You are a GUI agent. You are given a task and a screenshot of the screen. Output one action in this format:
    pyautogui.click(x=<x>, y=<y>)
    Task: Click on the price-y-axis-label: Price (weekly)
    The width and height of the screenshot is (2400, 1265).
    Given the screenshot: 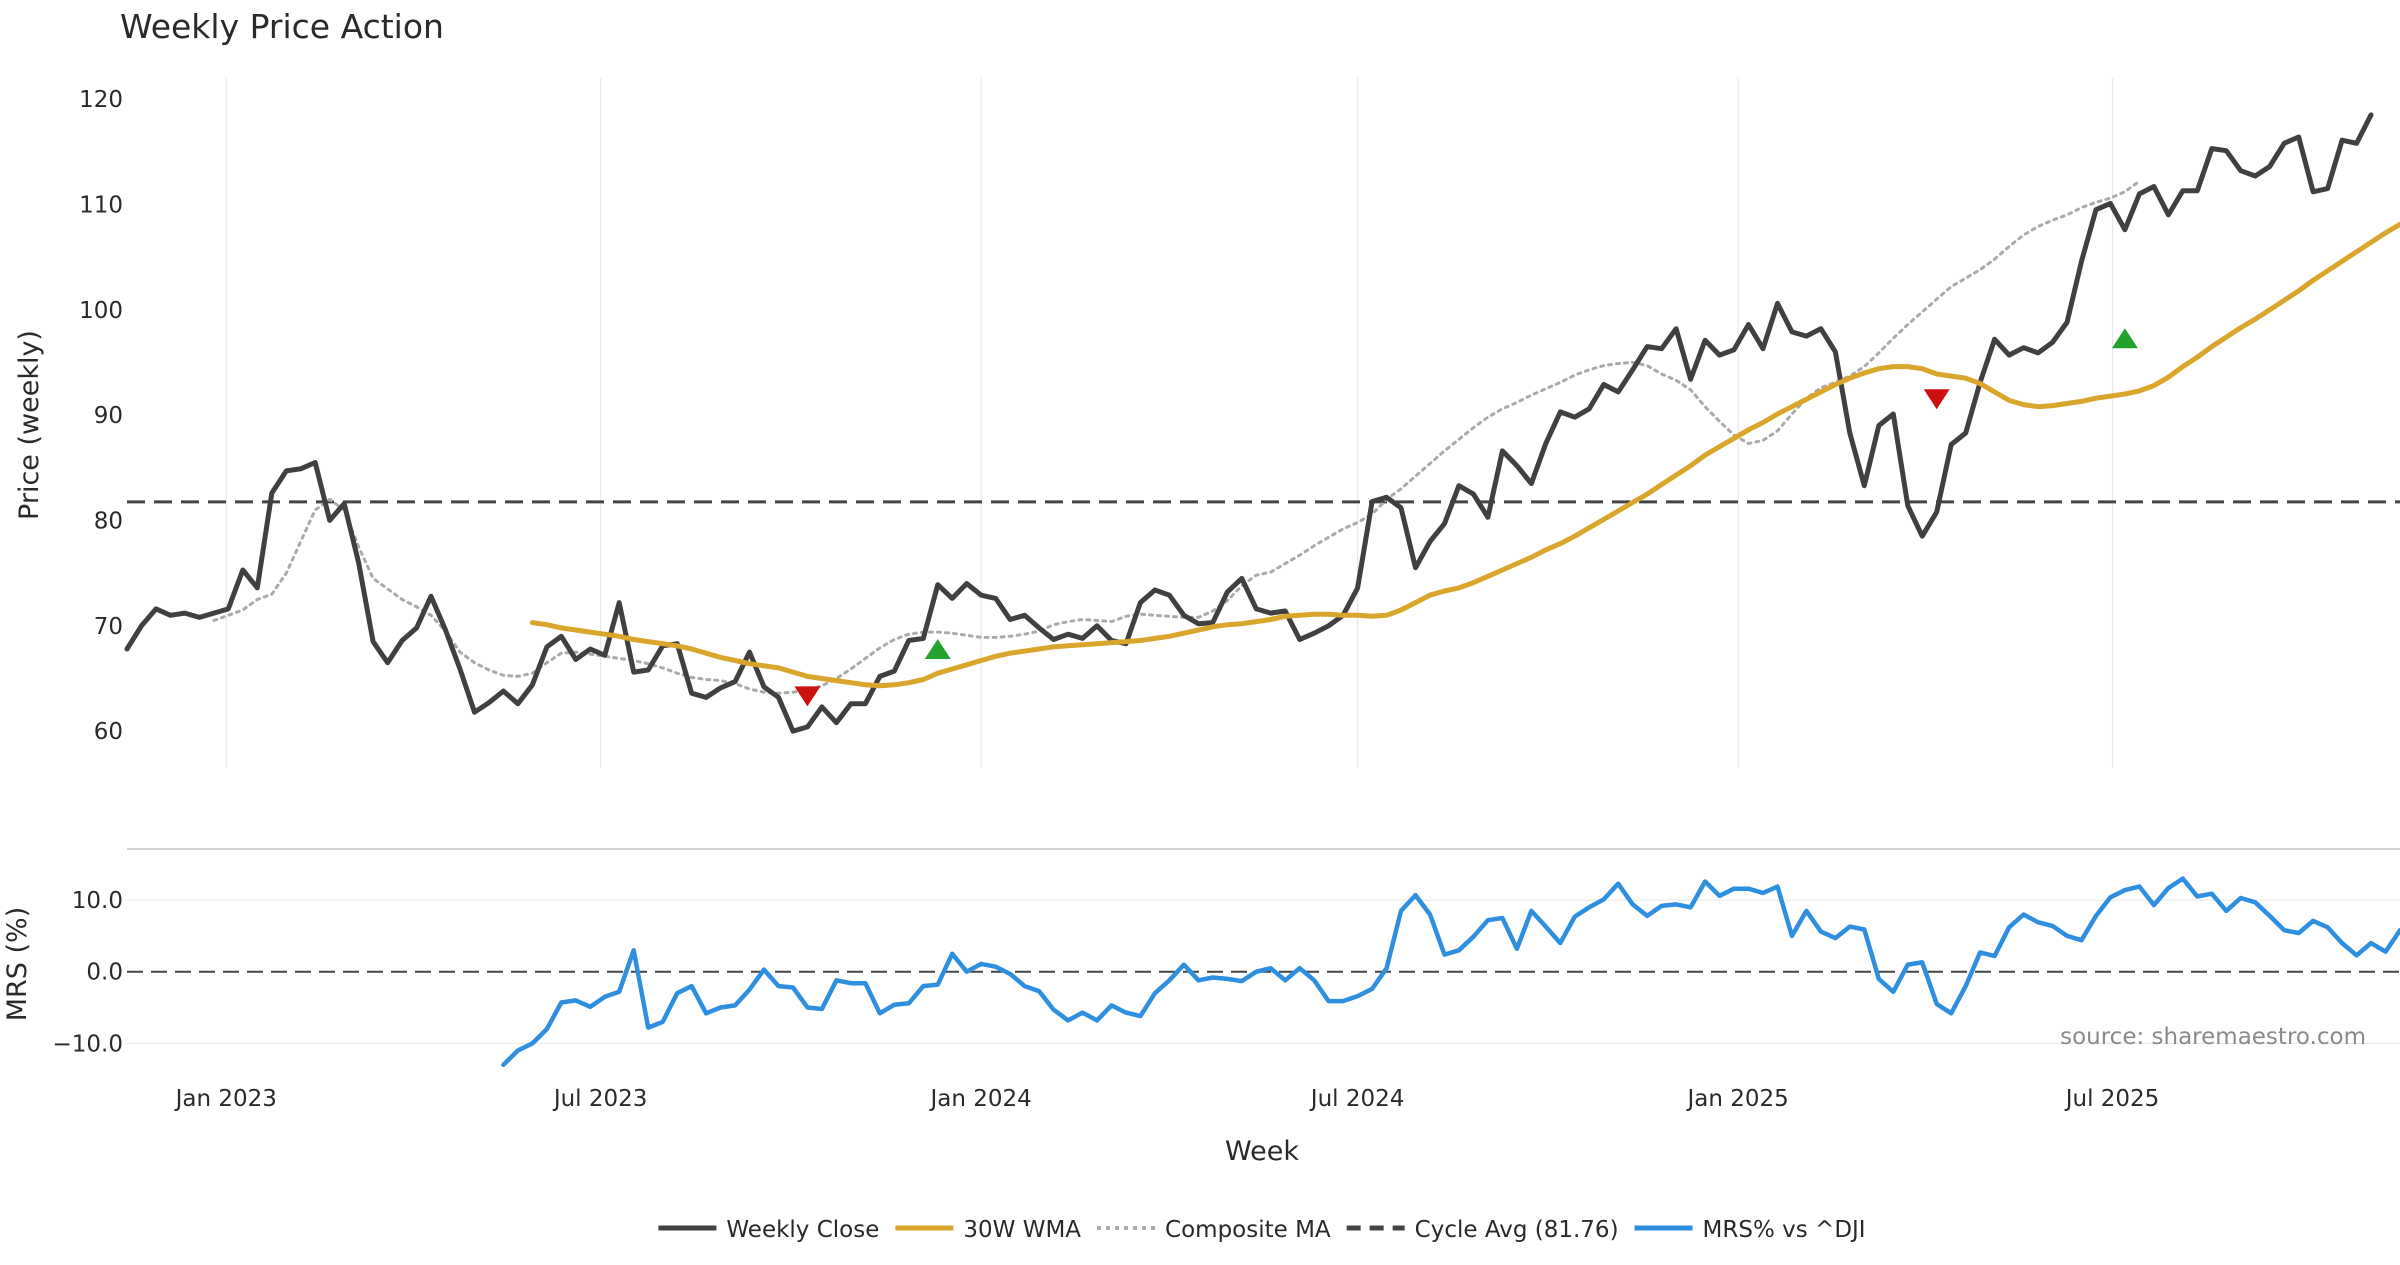 What is the action you would take?
    pyautogui.click(x=29, y=425)
    